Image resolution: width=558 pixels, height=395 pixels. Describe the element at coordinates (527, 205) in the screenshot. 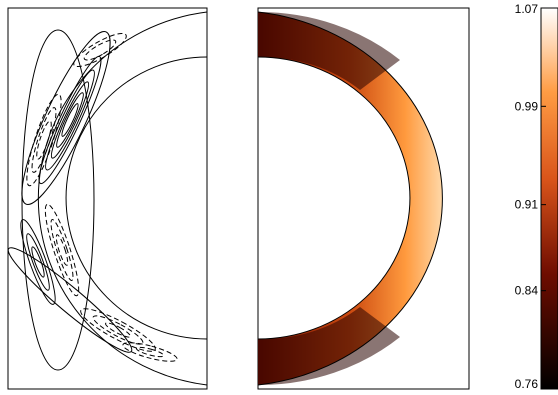

I see `colorbar-tick-label: 0.91` at that location.